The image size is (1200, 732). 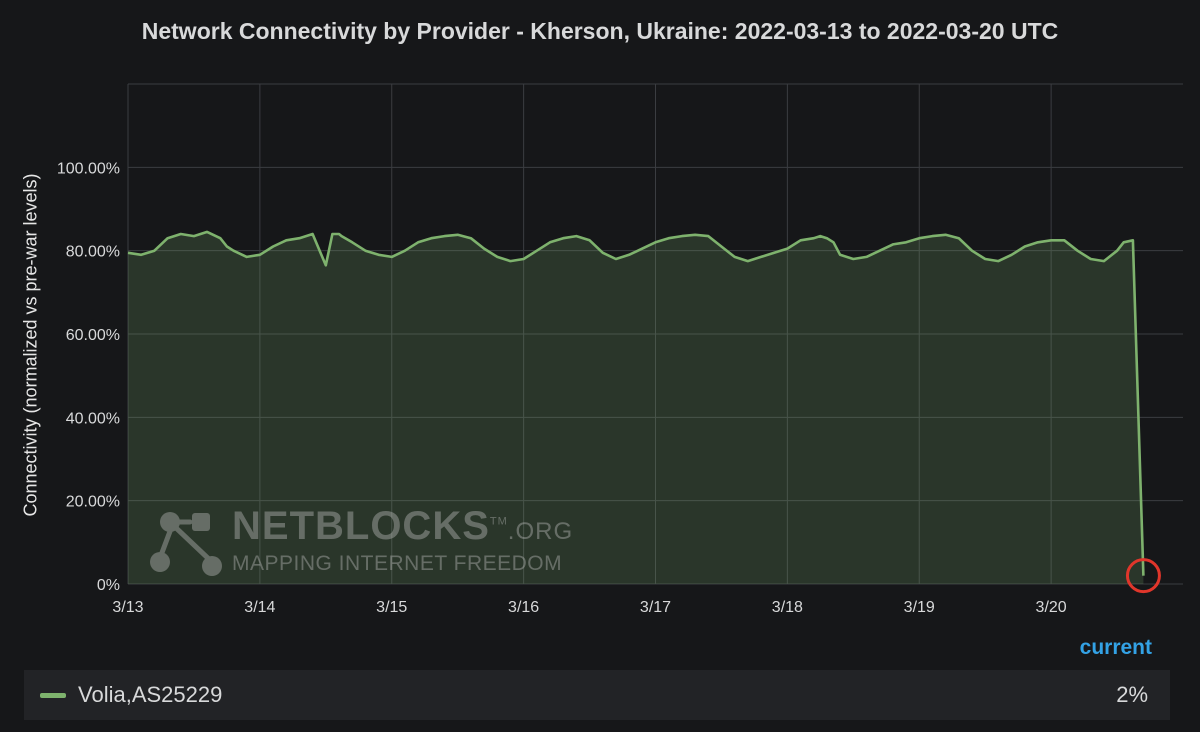 What do you see at coordinates (1132, 694) in the screenshot?
I see `legend-current-value: 2%` at bounding box center [1132, 694].